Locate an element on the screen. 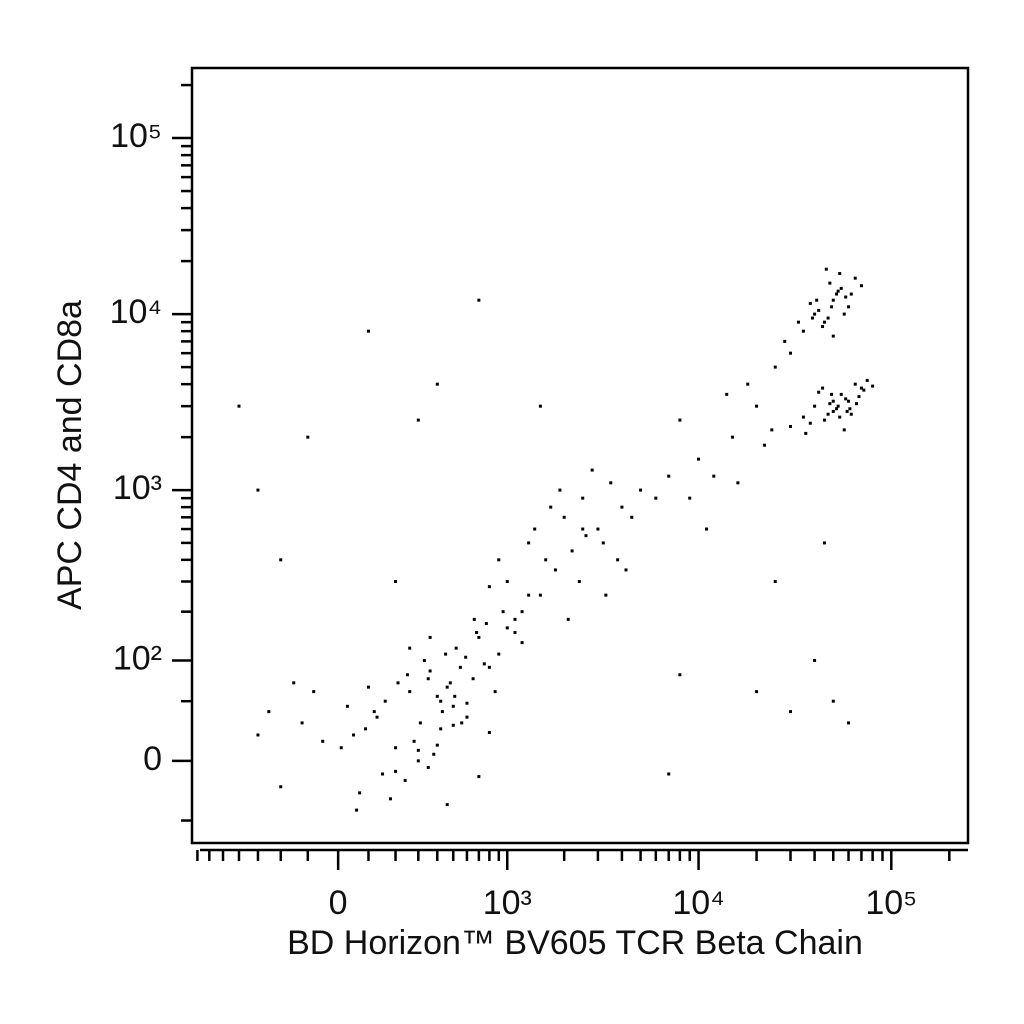 The image size is (1024, 1024). y-tick-label: 0 is located at coordinates (152, 759).